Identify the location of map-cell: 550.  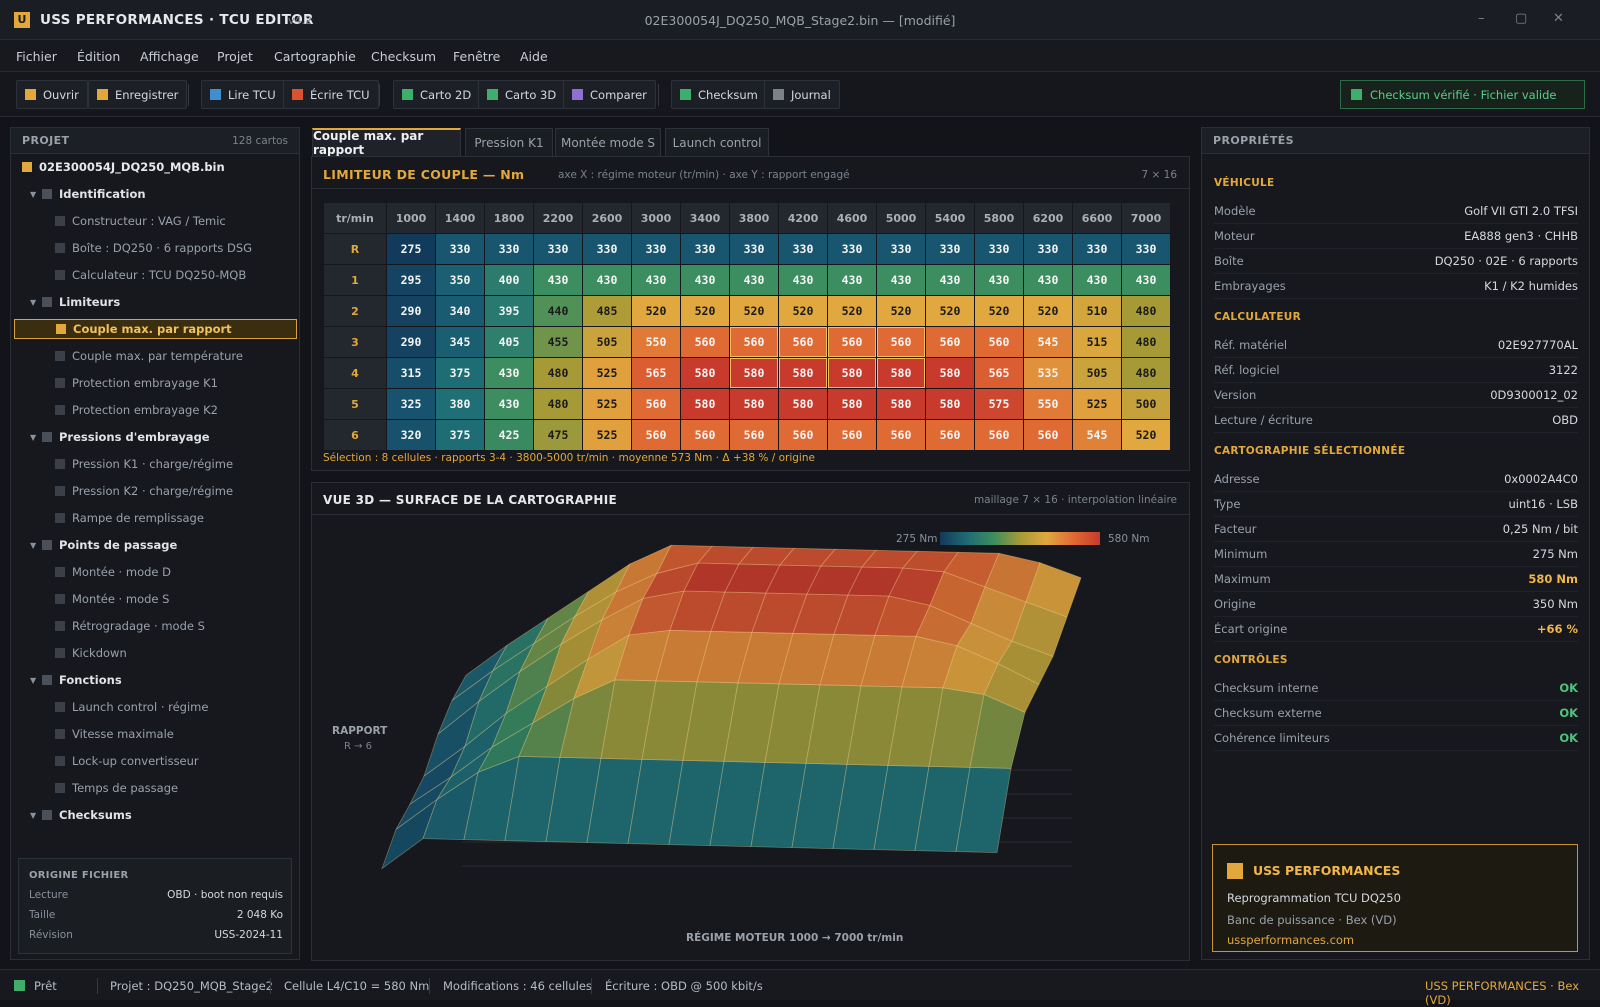
(656, 342).